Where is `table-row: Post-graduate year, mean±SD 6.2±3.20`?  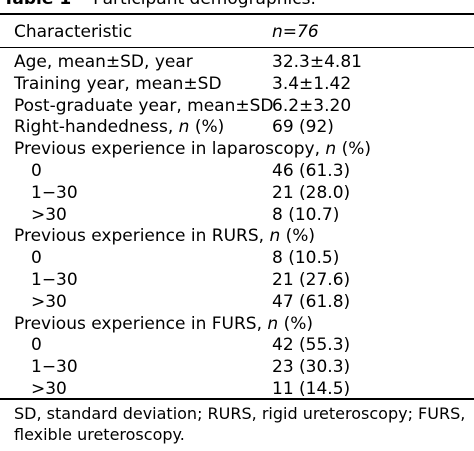 table-row: Post-graduate year, mean±SD 6.2±3.20 is located at coordinates (237, 107).